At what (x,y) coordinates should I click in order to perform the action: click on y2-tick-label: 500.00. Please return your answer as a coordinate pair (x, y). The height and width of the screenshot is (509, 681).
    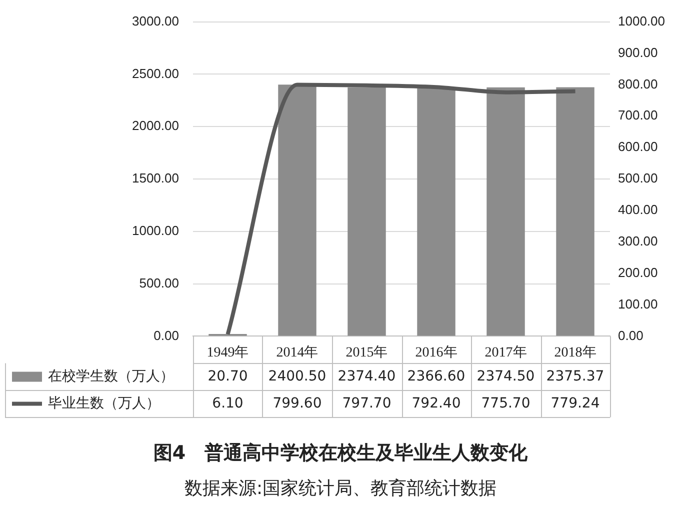
    Looking at the image, I should click on (638, 178).